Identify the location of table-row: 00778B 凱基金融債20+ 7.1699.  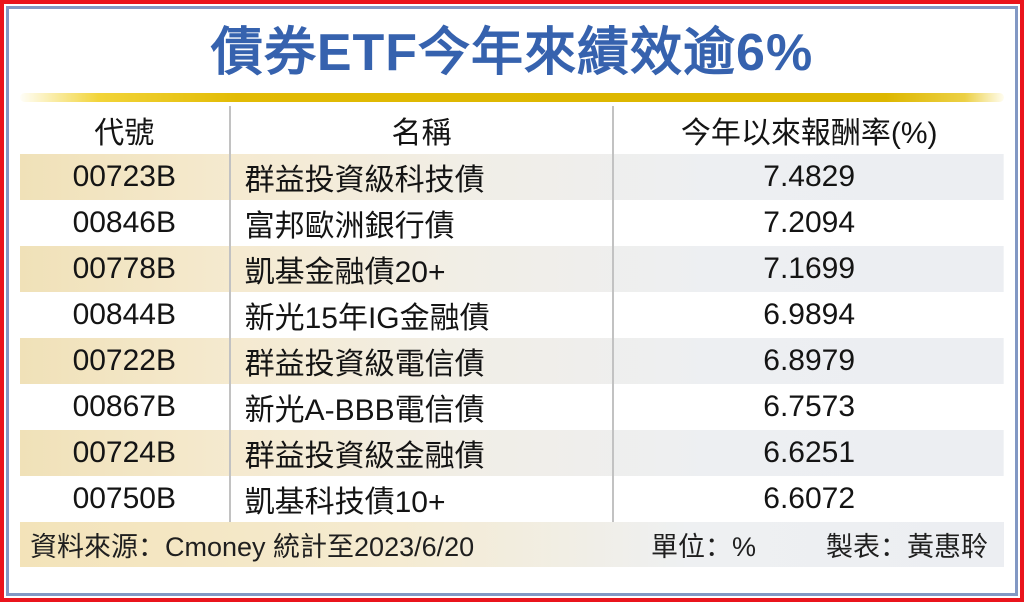
(512, 269).